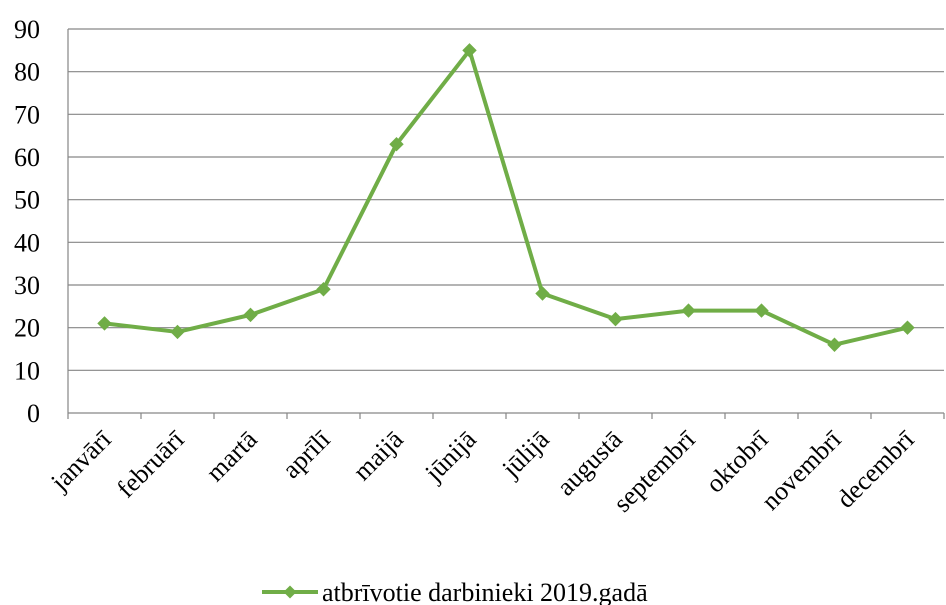  I want to click on y-tick-label: 90, so click(27, 29).